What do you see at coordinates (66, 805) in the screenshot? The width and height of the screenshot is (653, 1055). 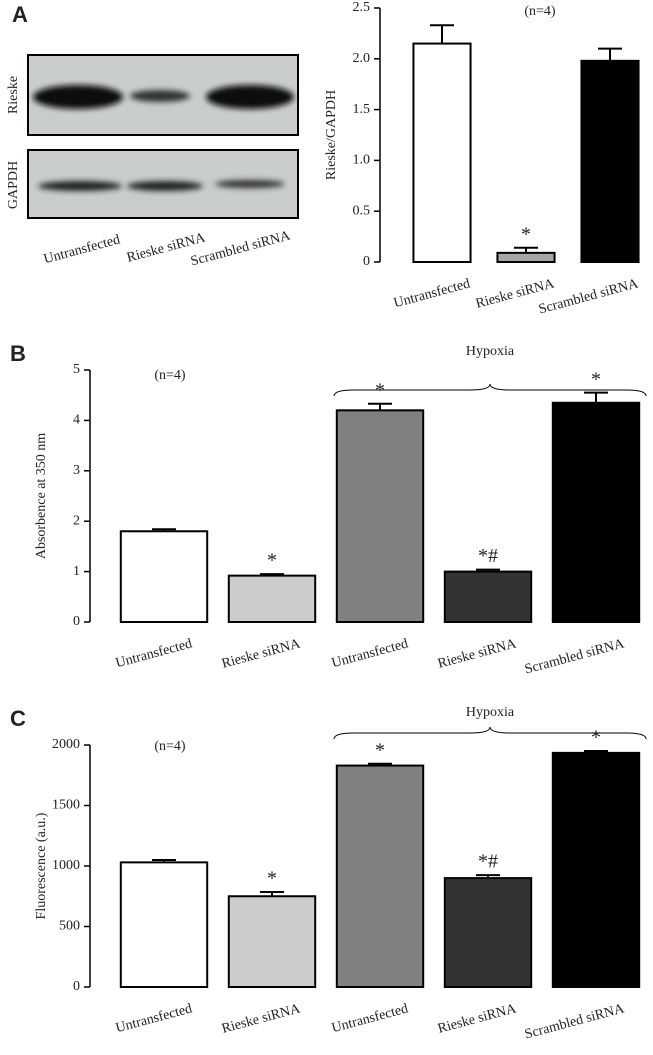 I see `y-tick-label: 1500` at bounding box center [66, 805].